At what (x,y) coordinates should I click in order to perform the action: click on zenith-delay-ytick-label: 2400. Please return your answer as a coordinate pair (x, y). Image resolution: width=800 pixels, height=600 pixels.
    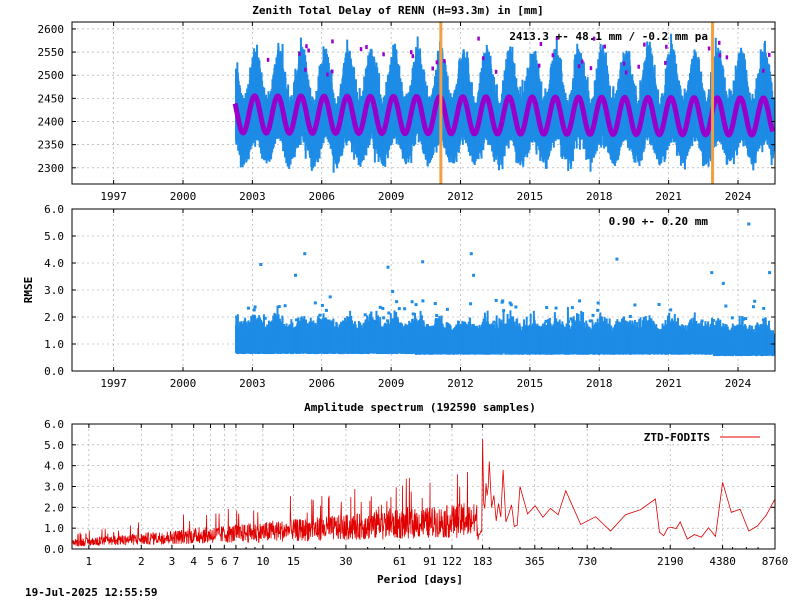
    Looking at the image, I should click on (51, 122).